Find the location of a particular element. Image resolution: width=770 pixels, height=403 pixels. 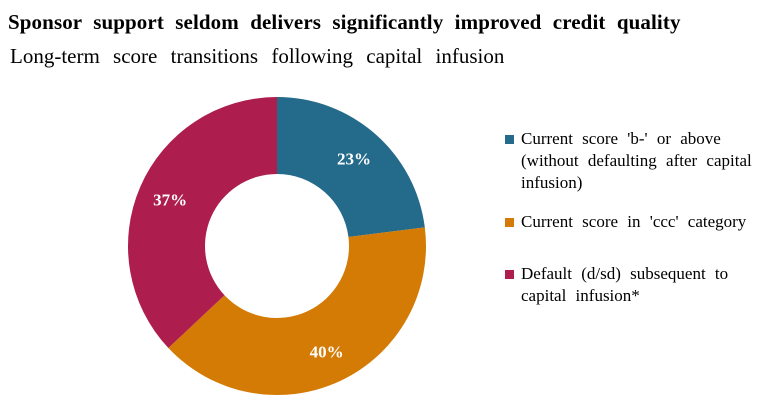

slice-default is located at coordinates (202, 222).